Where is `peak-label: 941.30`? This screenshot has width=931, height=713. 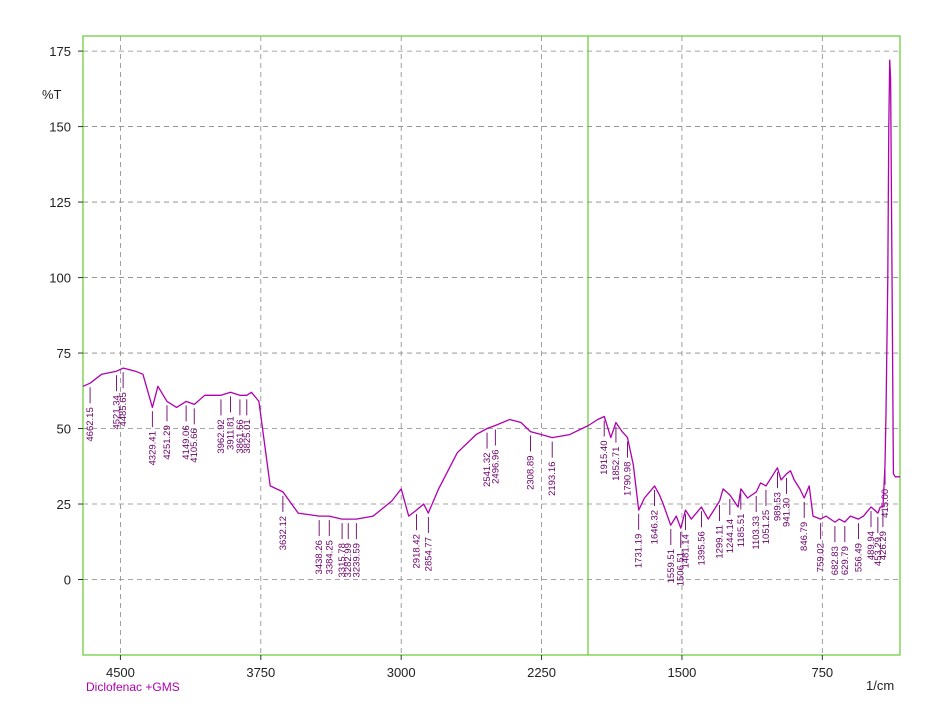
peak-label: 941.30 is located at coordinates (787, 512).